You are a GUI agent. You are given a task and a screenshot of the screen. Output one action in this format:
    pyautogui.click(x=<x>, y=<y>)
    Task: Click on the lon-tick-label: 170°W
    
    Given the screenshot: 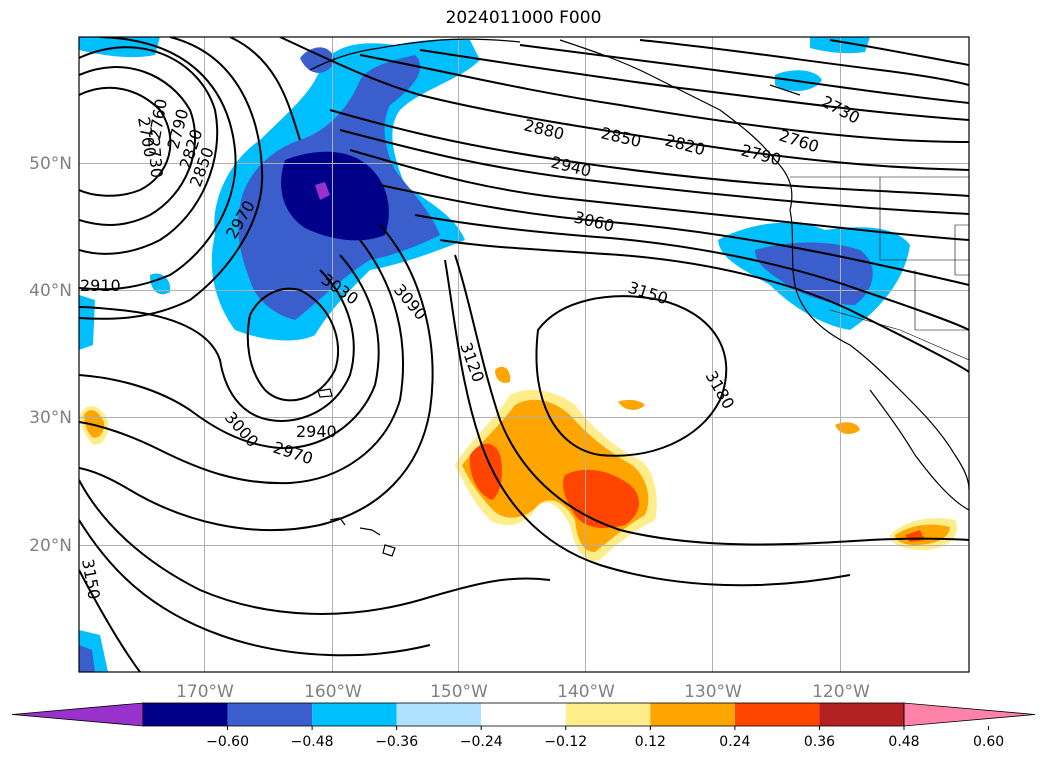 What is the action you would take?
    pyautogui.click(x=205, y=692)
    